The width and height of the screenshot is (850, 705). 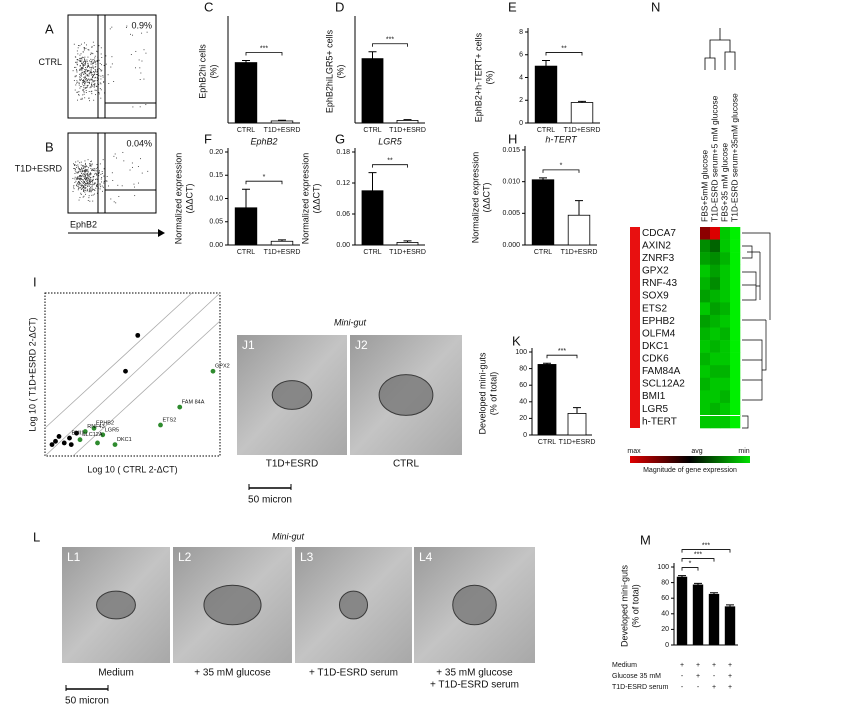 I want to click on significance-bracket, so click(x=390, y=166).